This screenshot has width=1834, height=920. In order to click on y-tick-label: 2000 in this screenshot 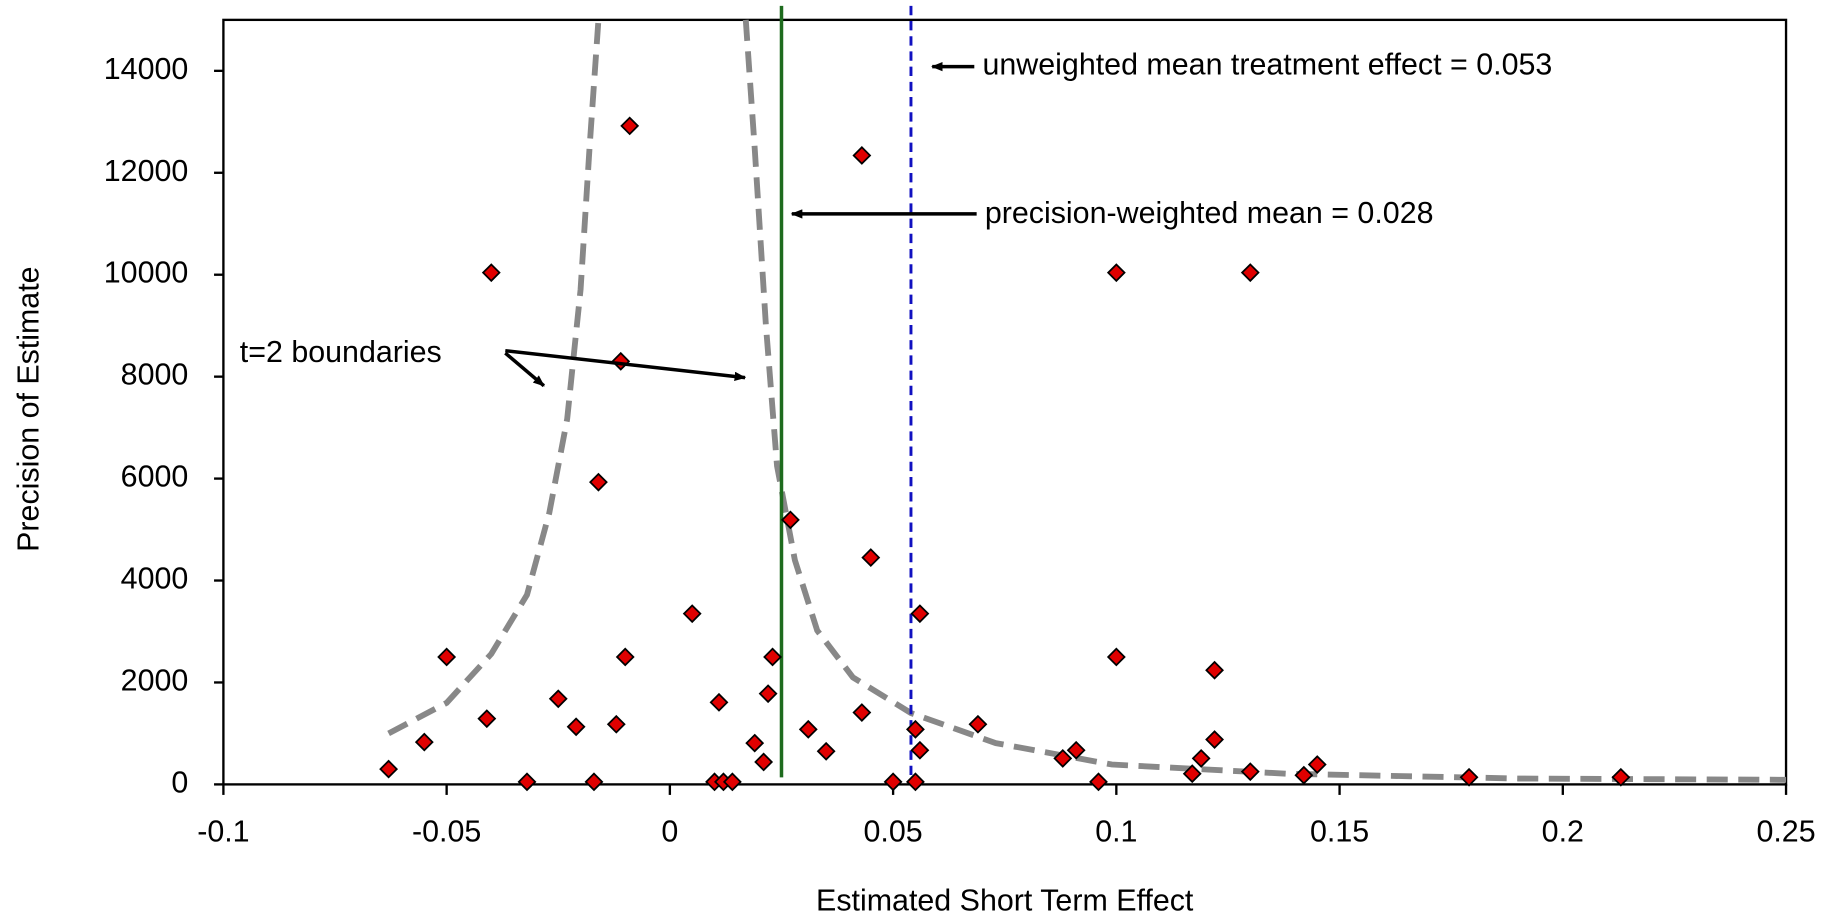, I will do `click(155, 680)`.